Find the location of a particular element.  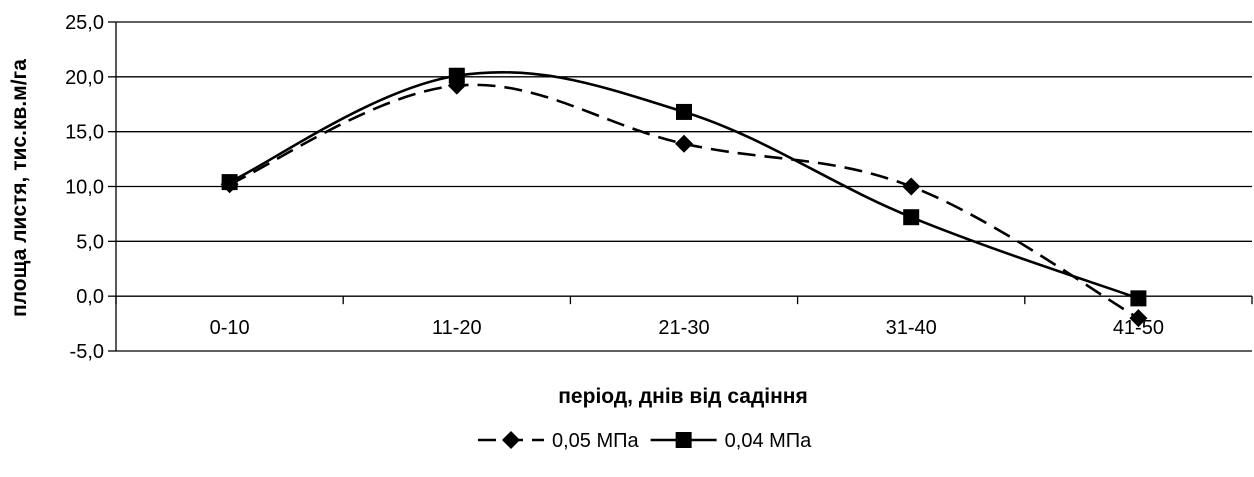

x-axis-title: період, днів від садіння is located at coordinates (682, 396).